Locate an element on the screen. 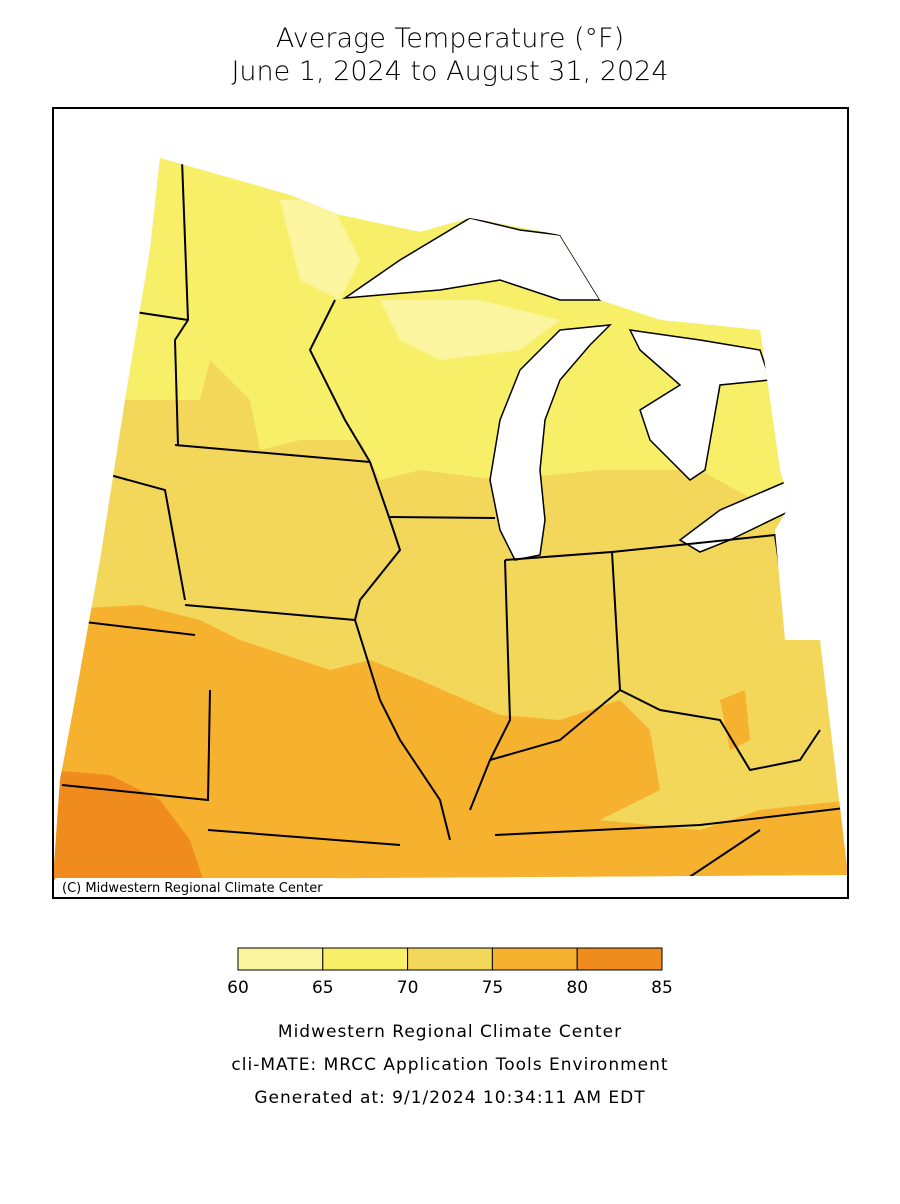 Image resolution: width=900 pixels, height=1204 pixels. legend-tick-label: 75 is located at coordinates (493, 988).